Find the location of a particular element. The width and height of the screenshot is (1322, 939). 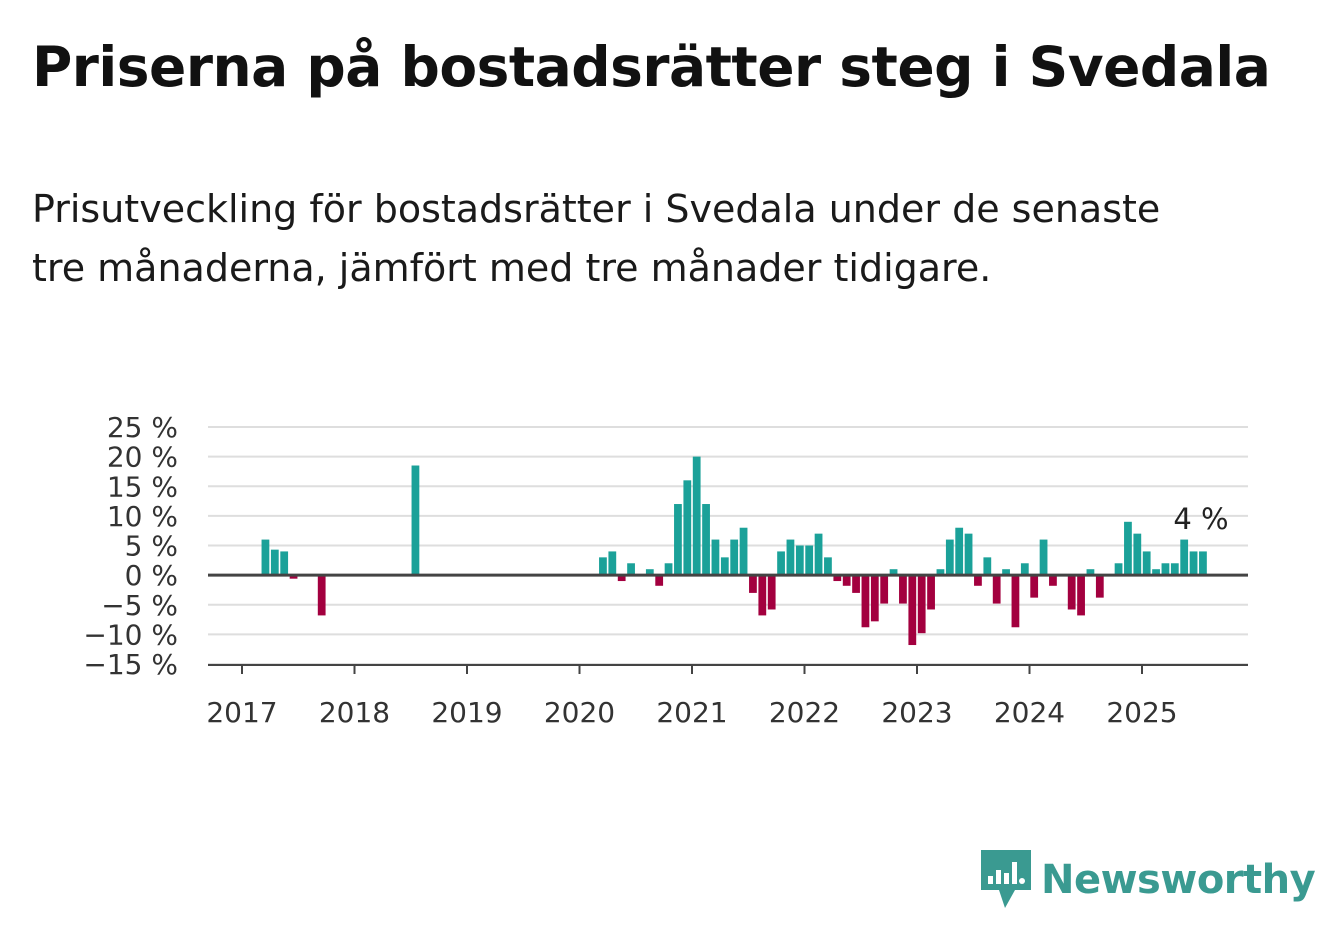

x-tick-label: 2023 is located at coordinates (916, 712).